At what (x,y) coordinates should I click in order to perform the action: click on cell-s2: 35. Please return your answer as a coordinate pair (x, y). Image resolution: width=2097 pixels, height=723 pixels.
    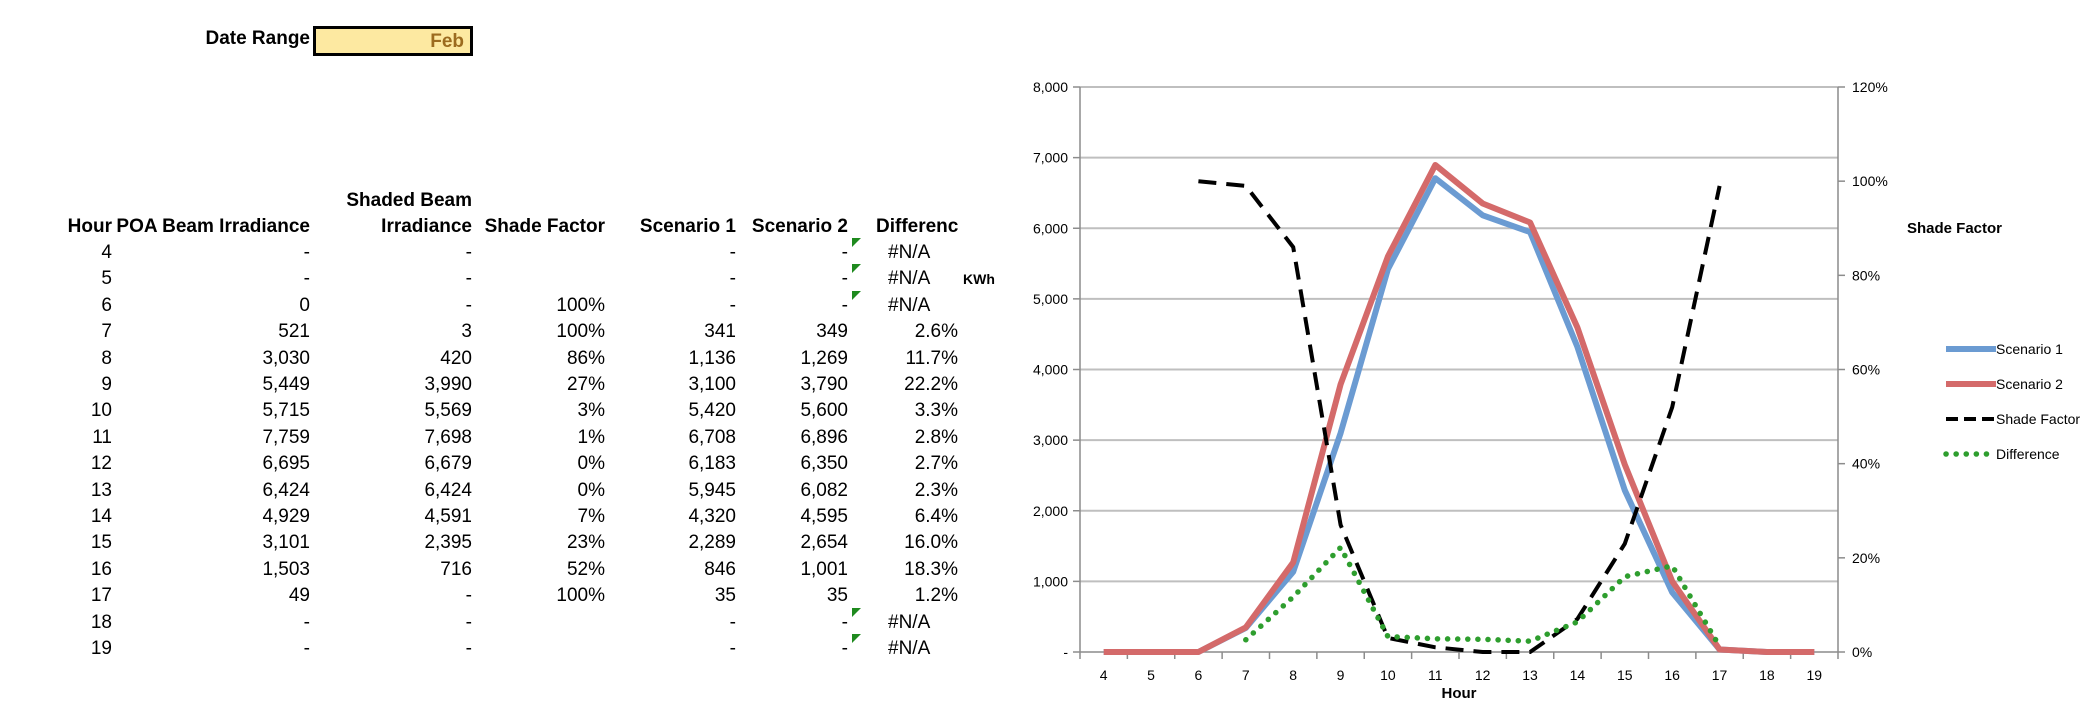
    Looking at the image, I should click on (837, 596).